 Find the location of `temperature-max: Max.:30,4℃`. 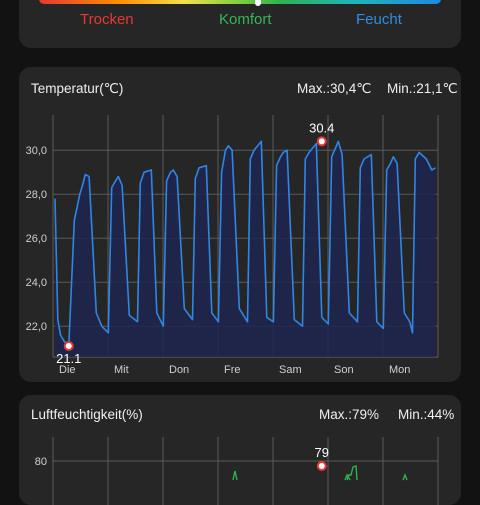

temperature-max: Max.:30,4℃ is located at coordinates (334, 88).